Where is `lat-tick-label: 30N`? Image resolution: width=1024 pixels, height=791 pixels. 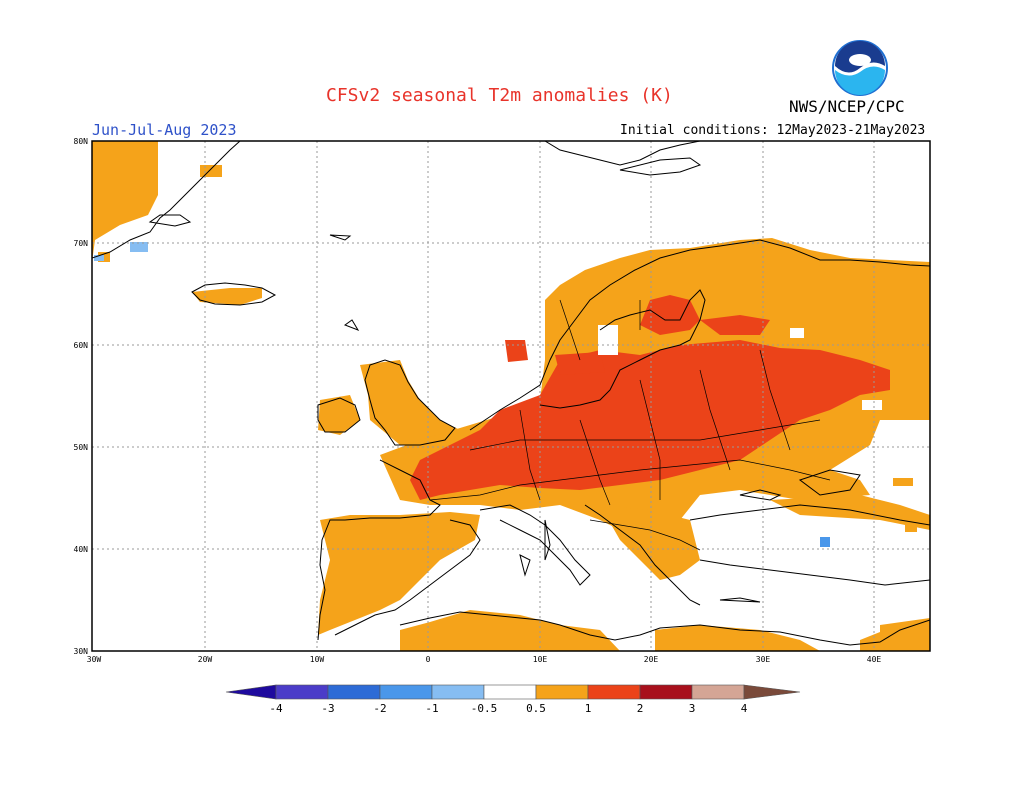 lat-tick-label: 30N is located at coordinates (81, 651).